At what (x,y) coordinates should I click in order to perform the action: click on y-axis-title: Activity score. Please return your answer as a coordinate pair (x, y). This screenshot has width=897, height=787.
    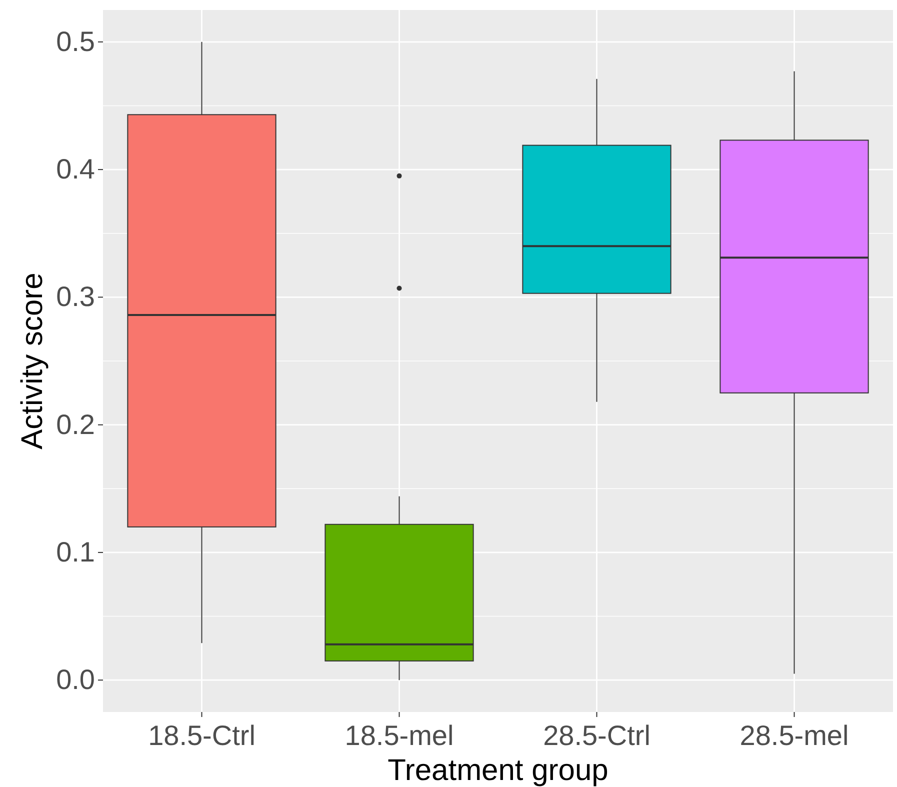
    Looking at the image, I should click on (32, 361).